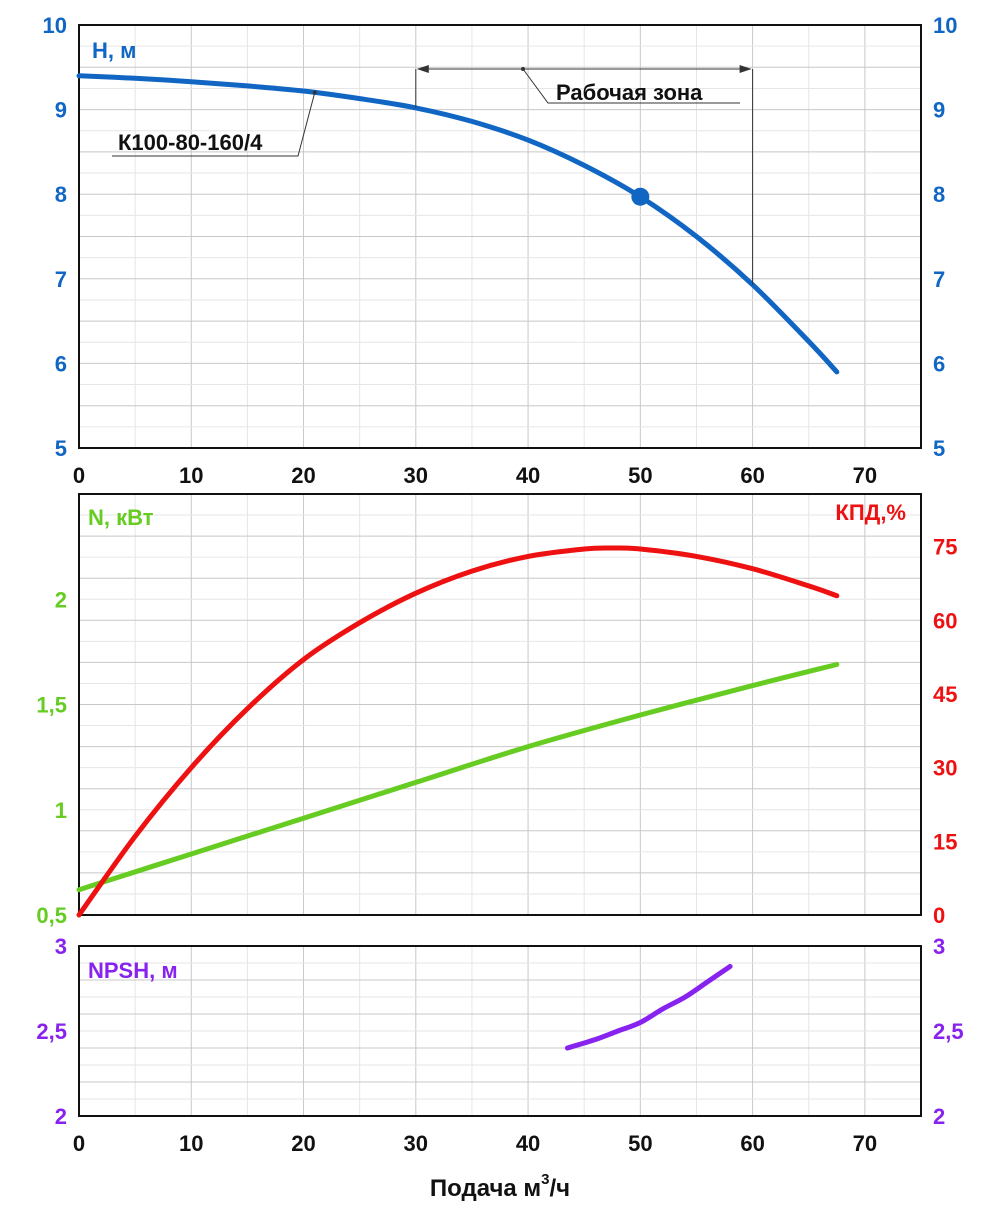  I want to click on efficiency-tick: 75, so click(945, 547).